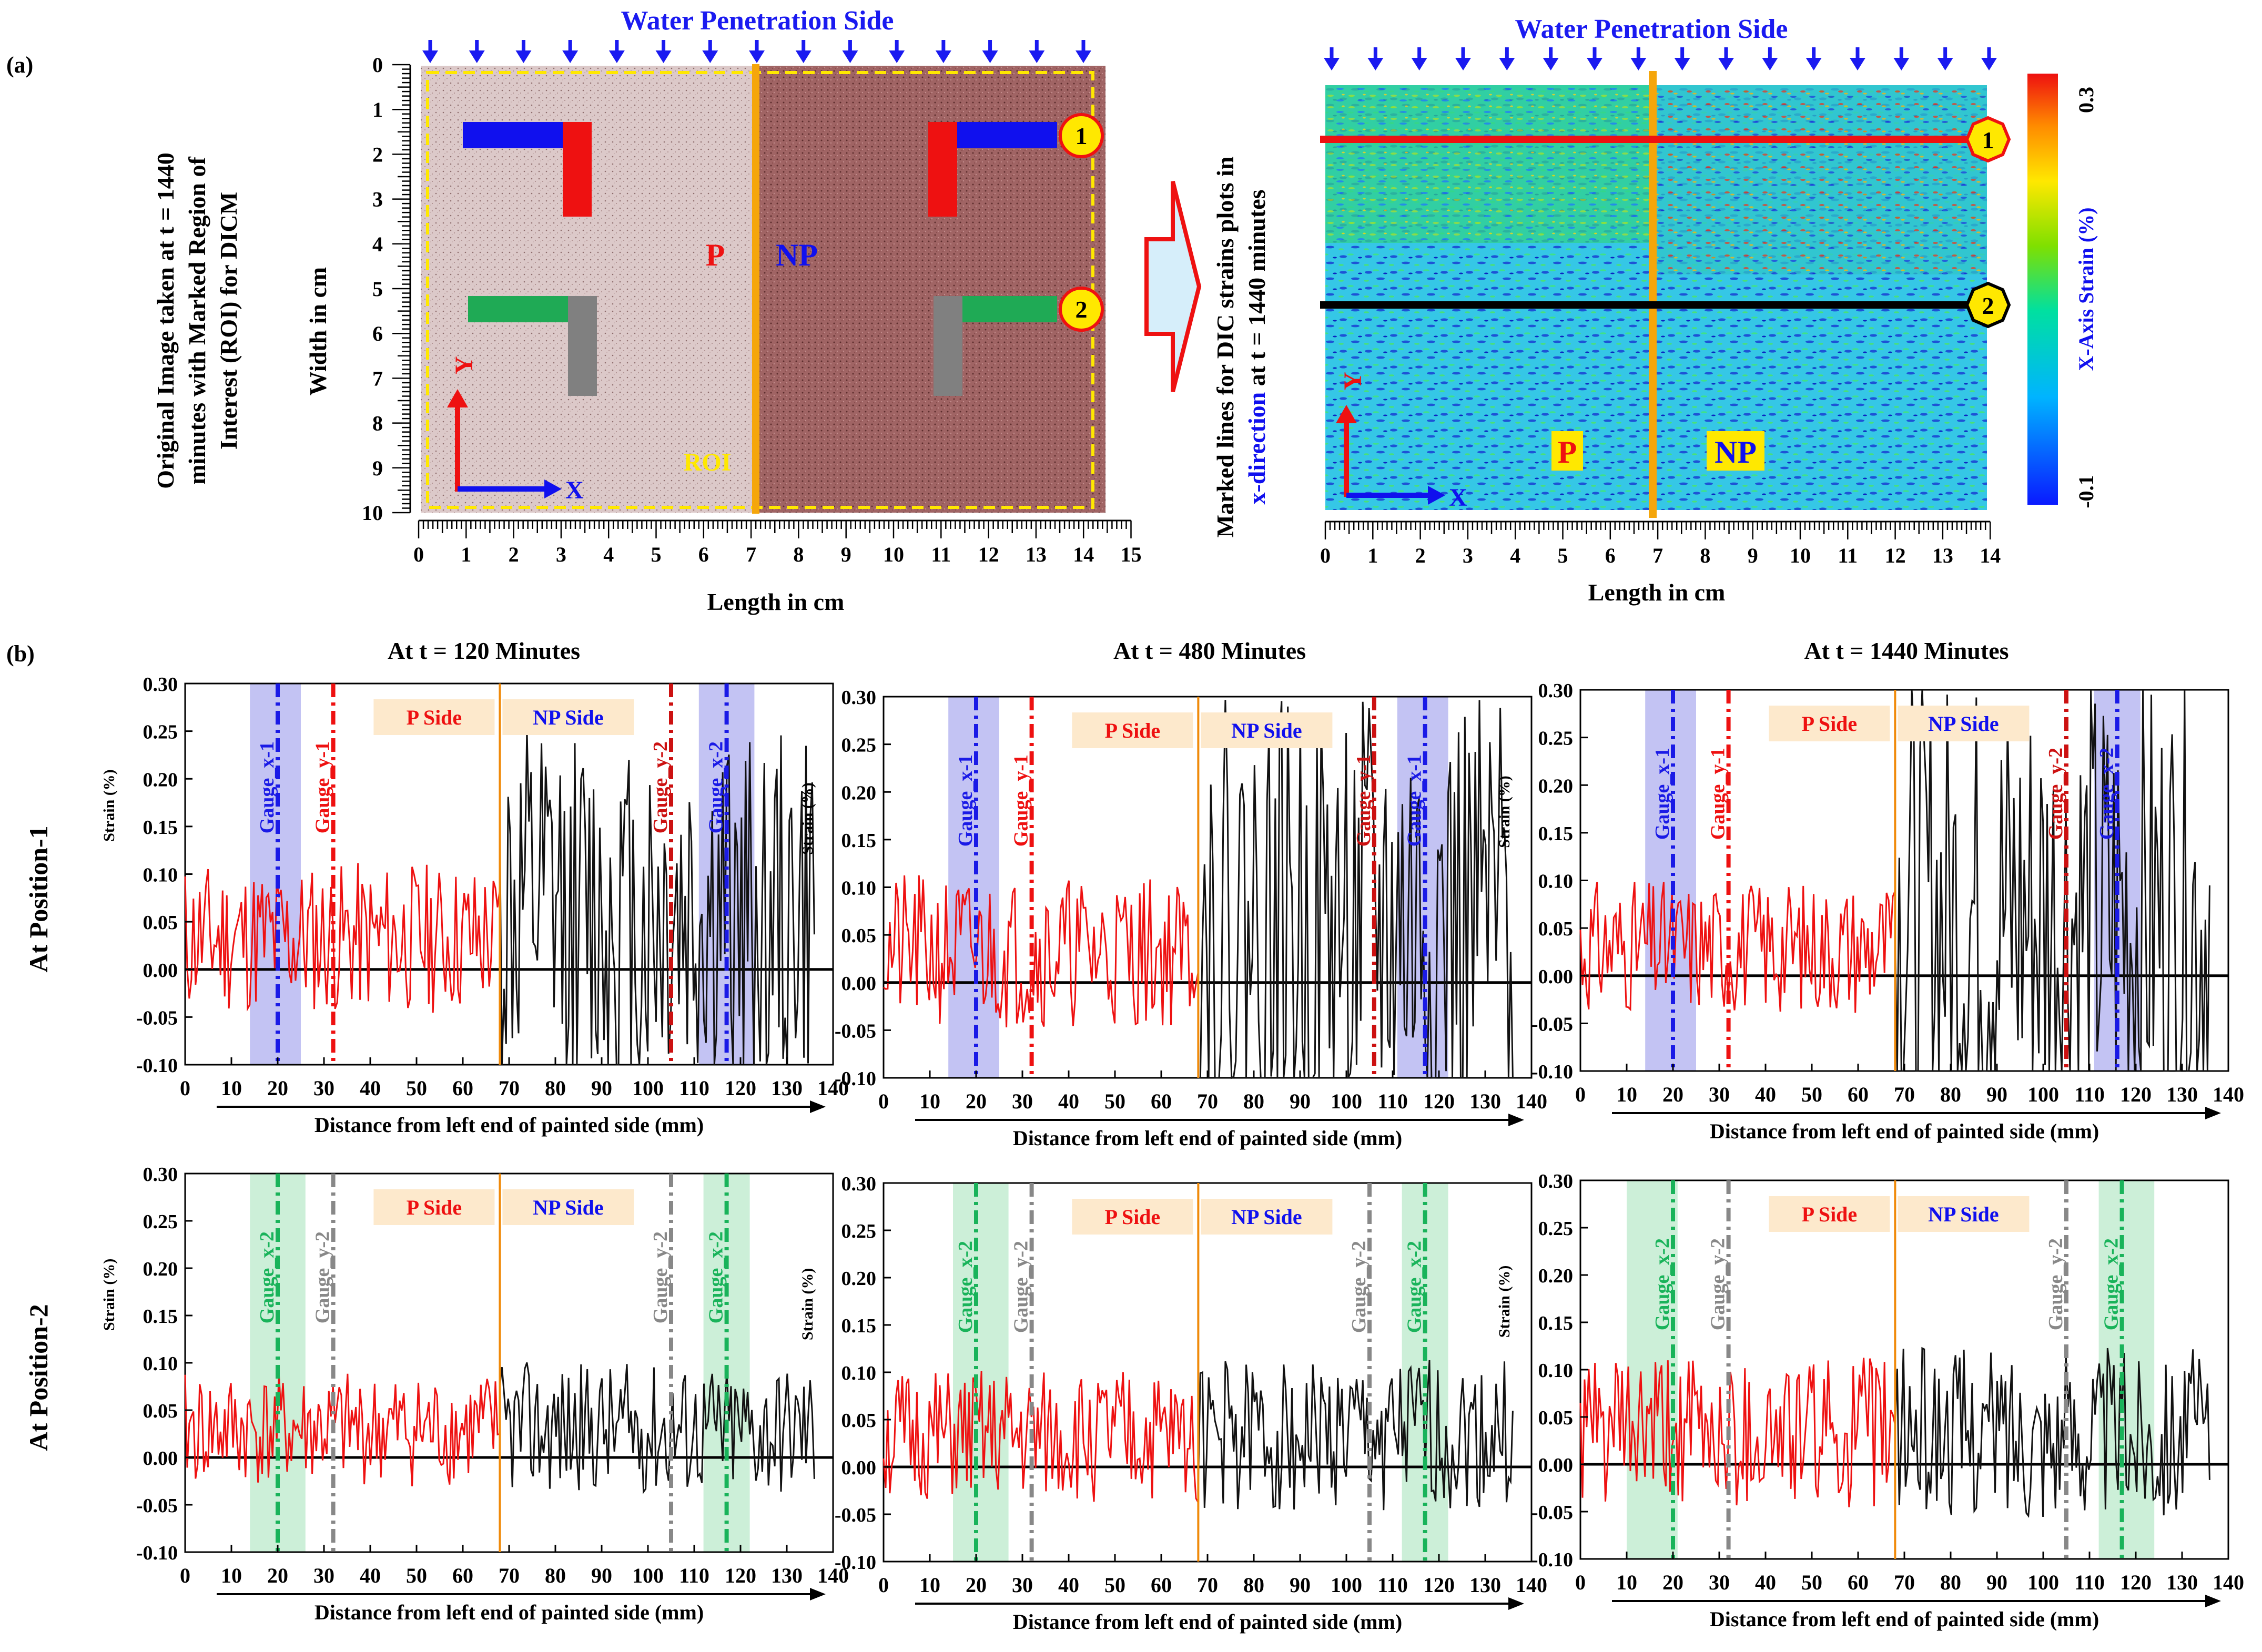  What do you see at coordinates (38, 1377) in the screenshot?
I see `row-label-2: At Position-2` at bounding box center [38, 1377].